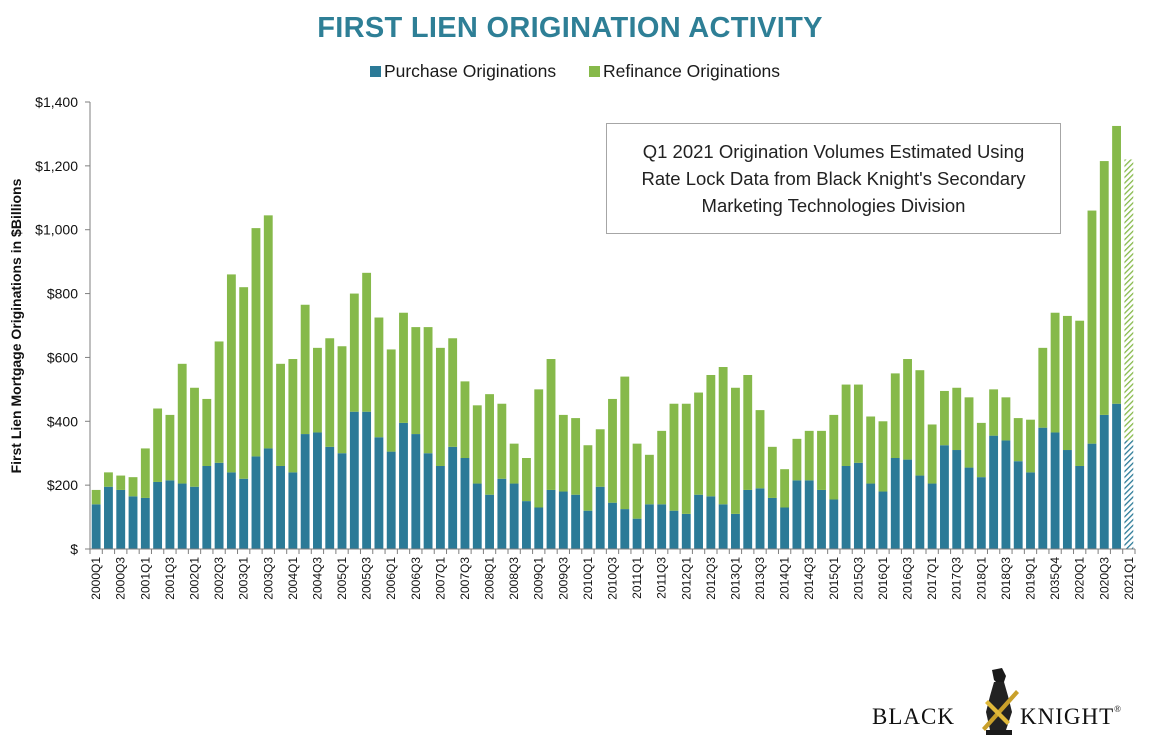 The width and height of the screenshot is (1150, 742). What do you see at coordinates (428, 501) in the screenshot?
I see `bar-purchase-2006Q4` at bounding box center [428, 501].